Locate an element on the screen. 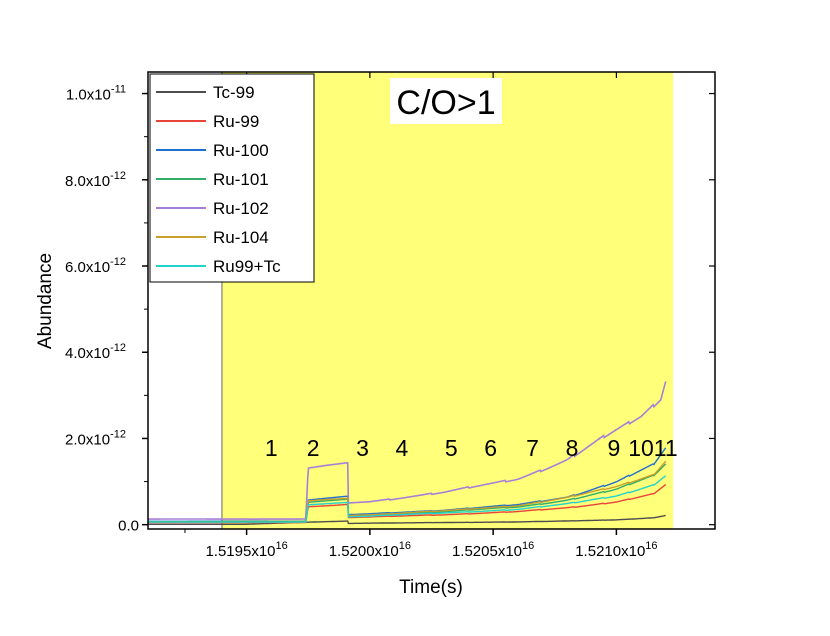 The image size is (830, 636). legend-label: Ru99+Tc is located at coordinates (247, 266).